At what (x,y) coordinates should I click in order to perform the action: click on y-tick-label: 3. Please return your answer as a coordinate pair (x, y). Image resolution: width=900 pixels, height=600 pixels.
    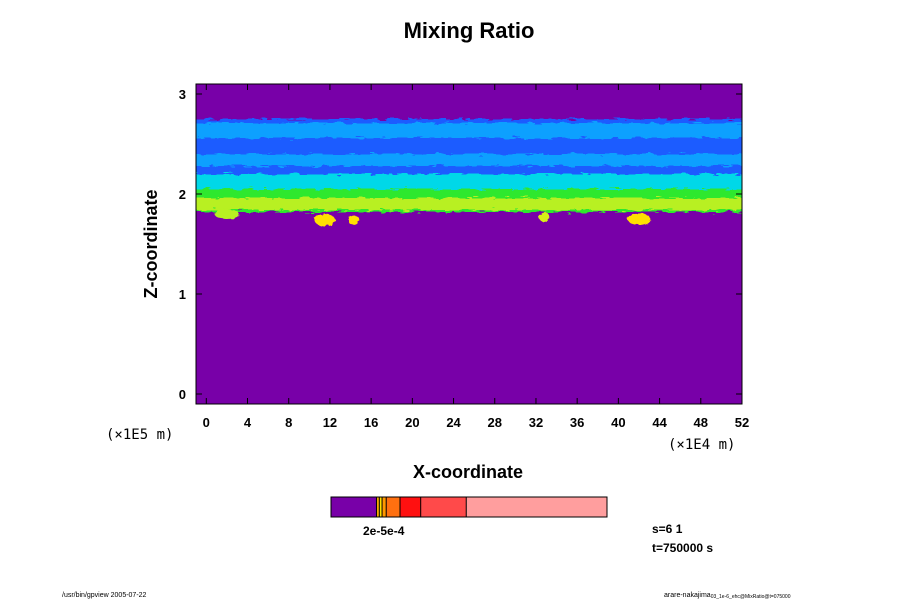
    Looking at the image, I should click on (182, 94).